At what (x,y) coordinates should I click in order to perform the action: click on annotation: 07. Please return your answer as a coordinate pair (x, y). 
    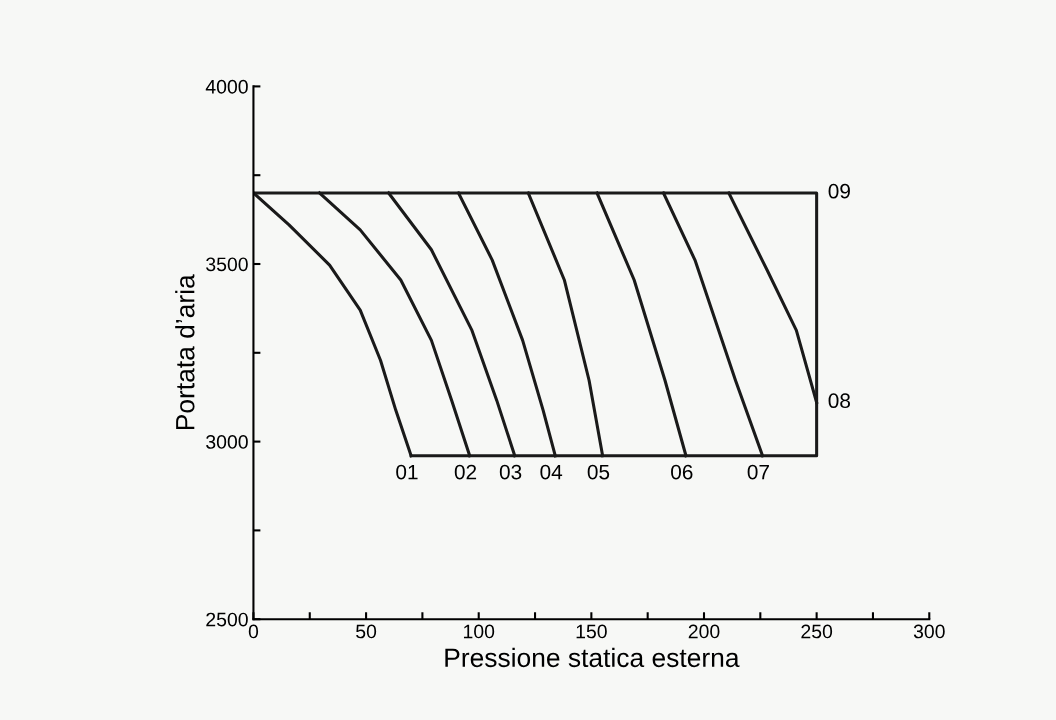
    Looking at the image, I should click on (758, 472).